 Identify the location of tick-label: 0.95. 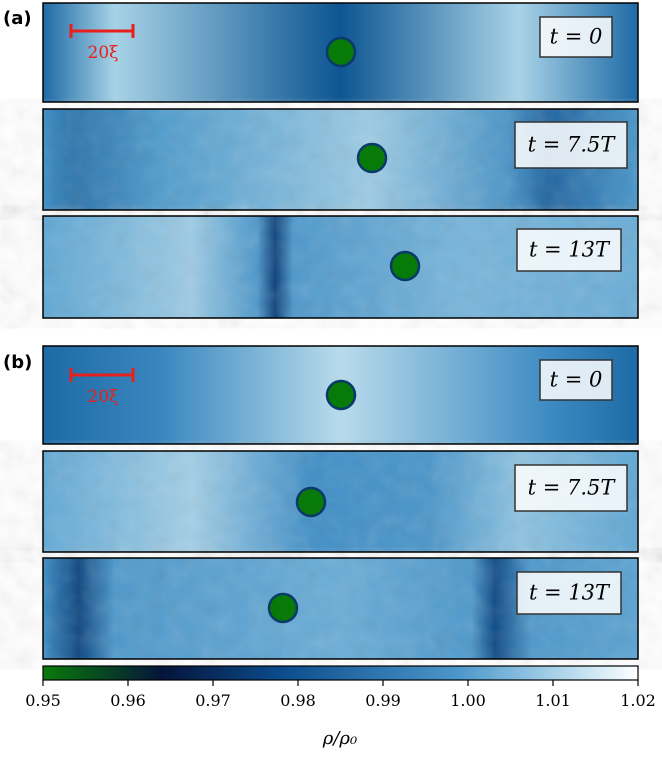
(43, 700).